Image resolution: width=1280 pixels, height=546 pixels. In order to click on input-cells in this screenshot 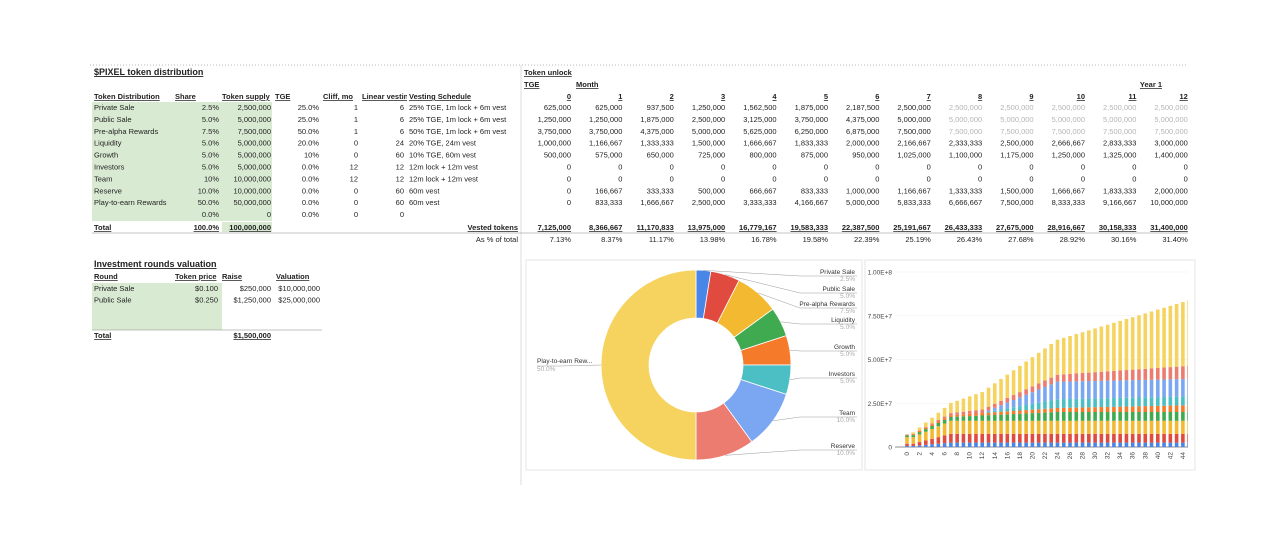, I will do `click(247, 227)`.